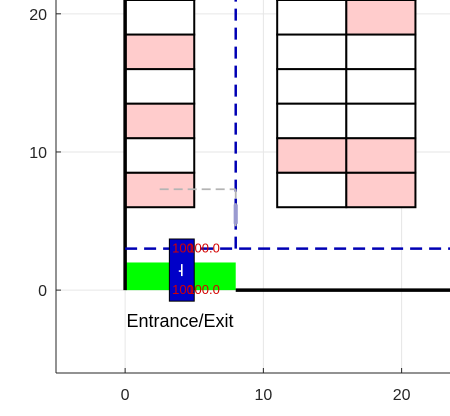  What do you see at coordinates (42, 291) in the screenshot?
I see `y-tick-label: 0` at bounding box center [42, 291].